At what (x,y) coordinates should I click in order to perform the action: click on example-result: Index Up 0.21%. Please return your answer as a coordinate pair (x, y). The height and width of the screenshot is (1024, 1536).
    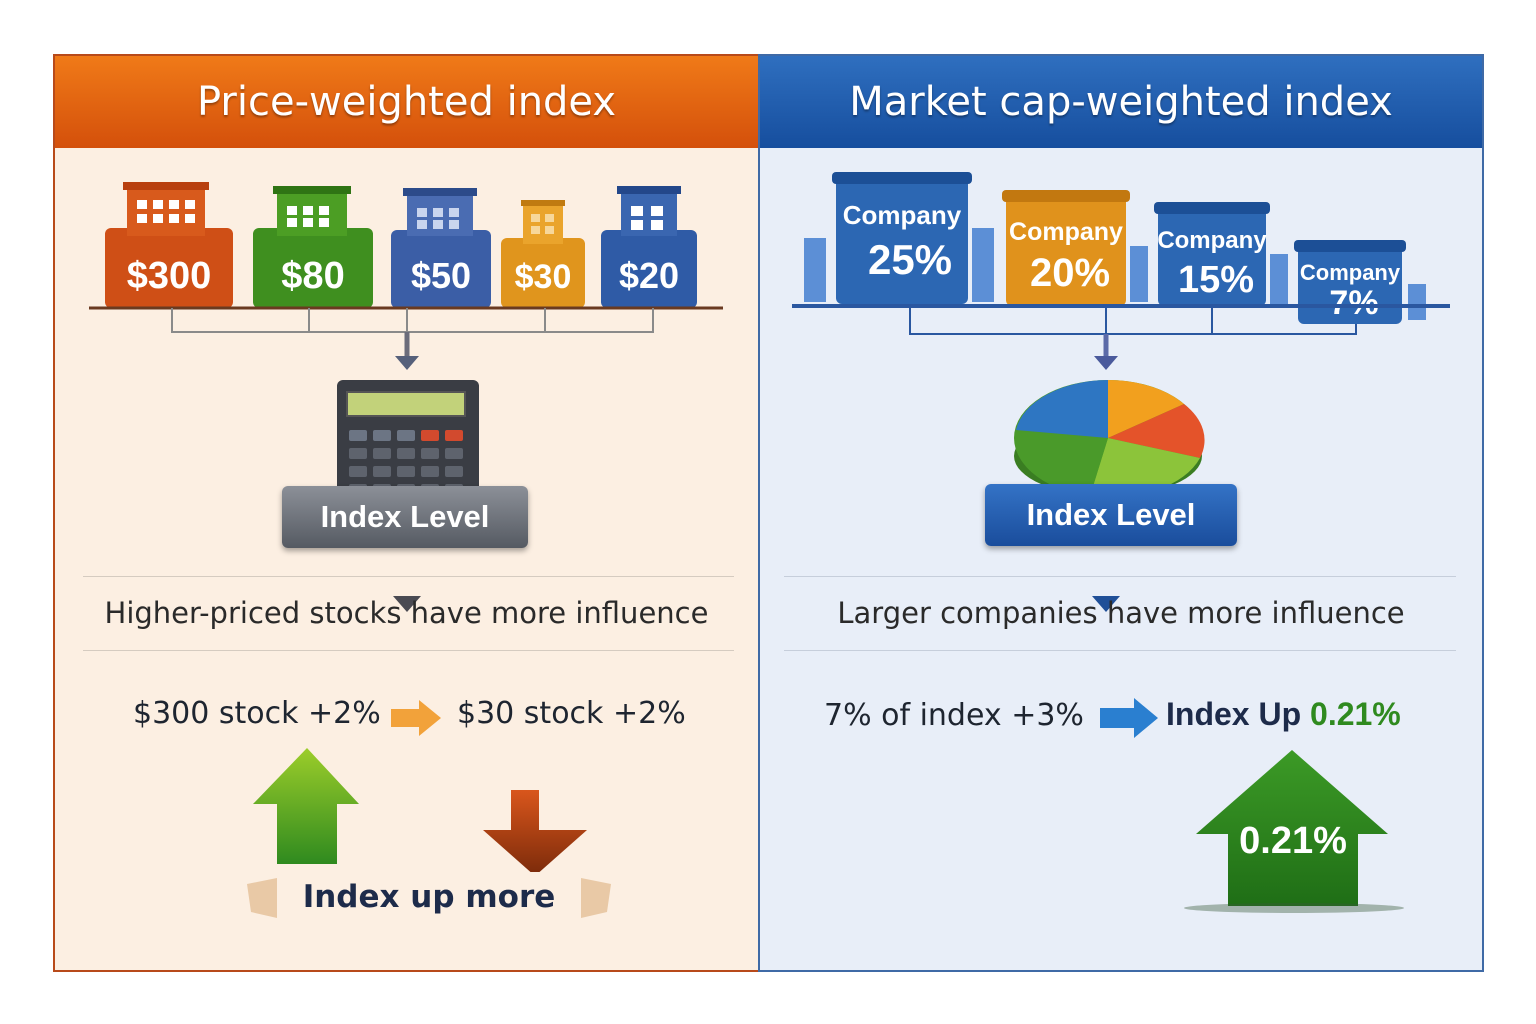
    Looking at the image, I should click on (1283, 714).